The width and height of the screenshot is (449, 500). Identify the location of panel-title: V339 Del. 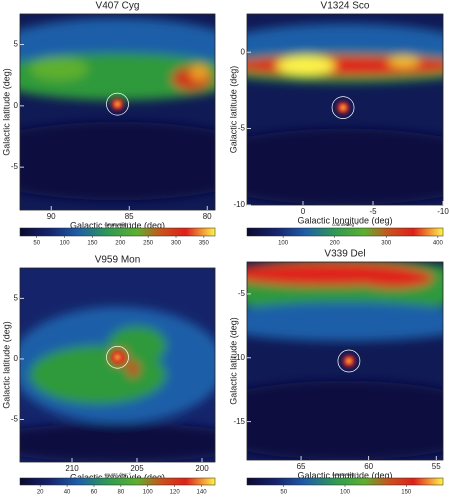
(344, 254).